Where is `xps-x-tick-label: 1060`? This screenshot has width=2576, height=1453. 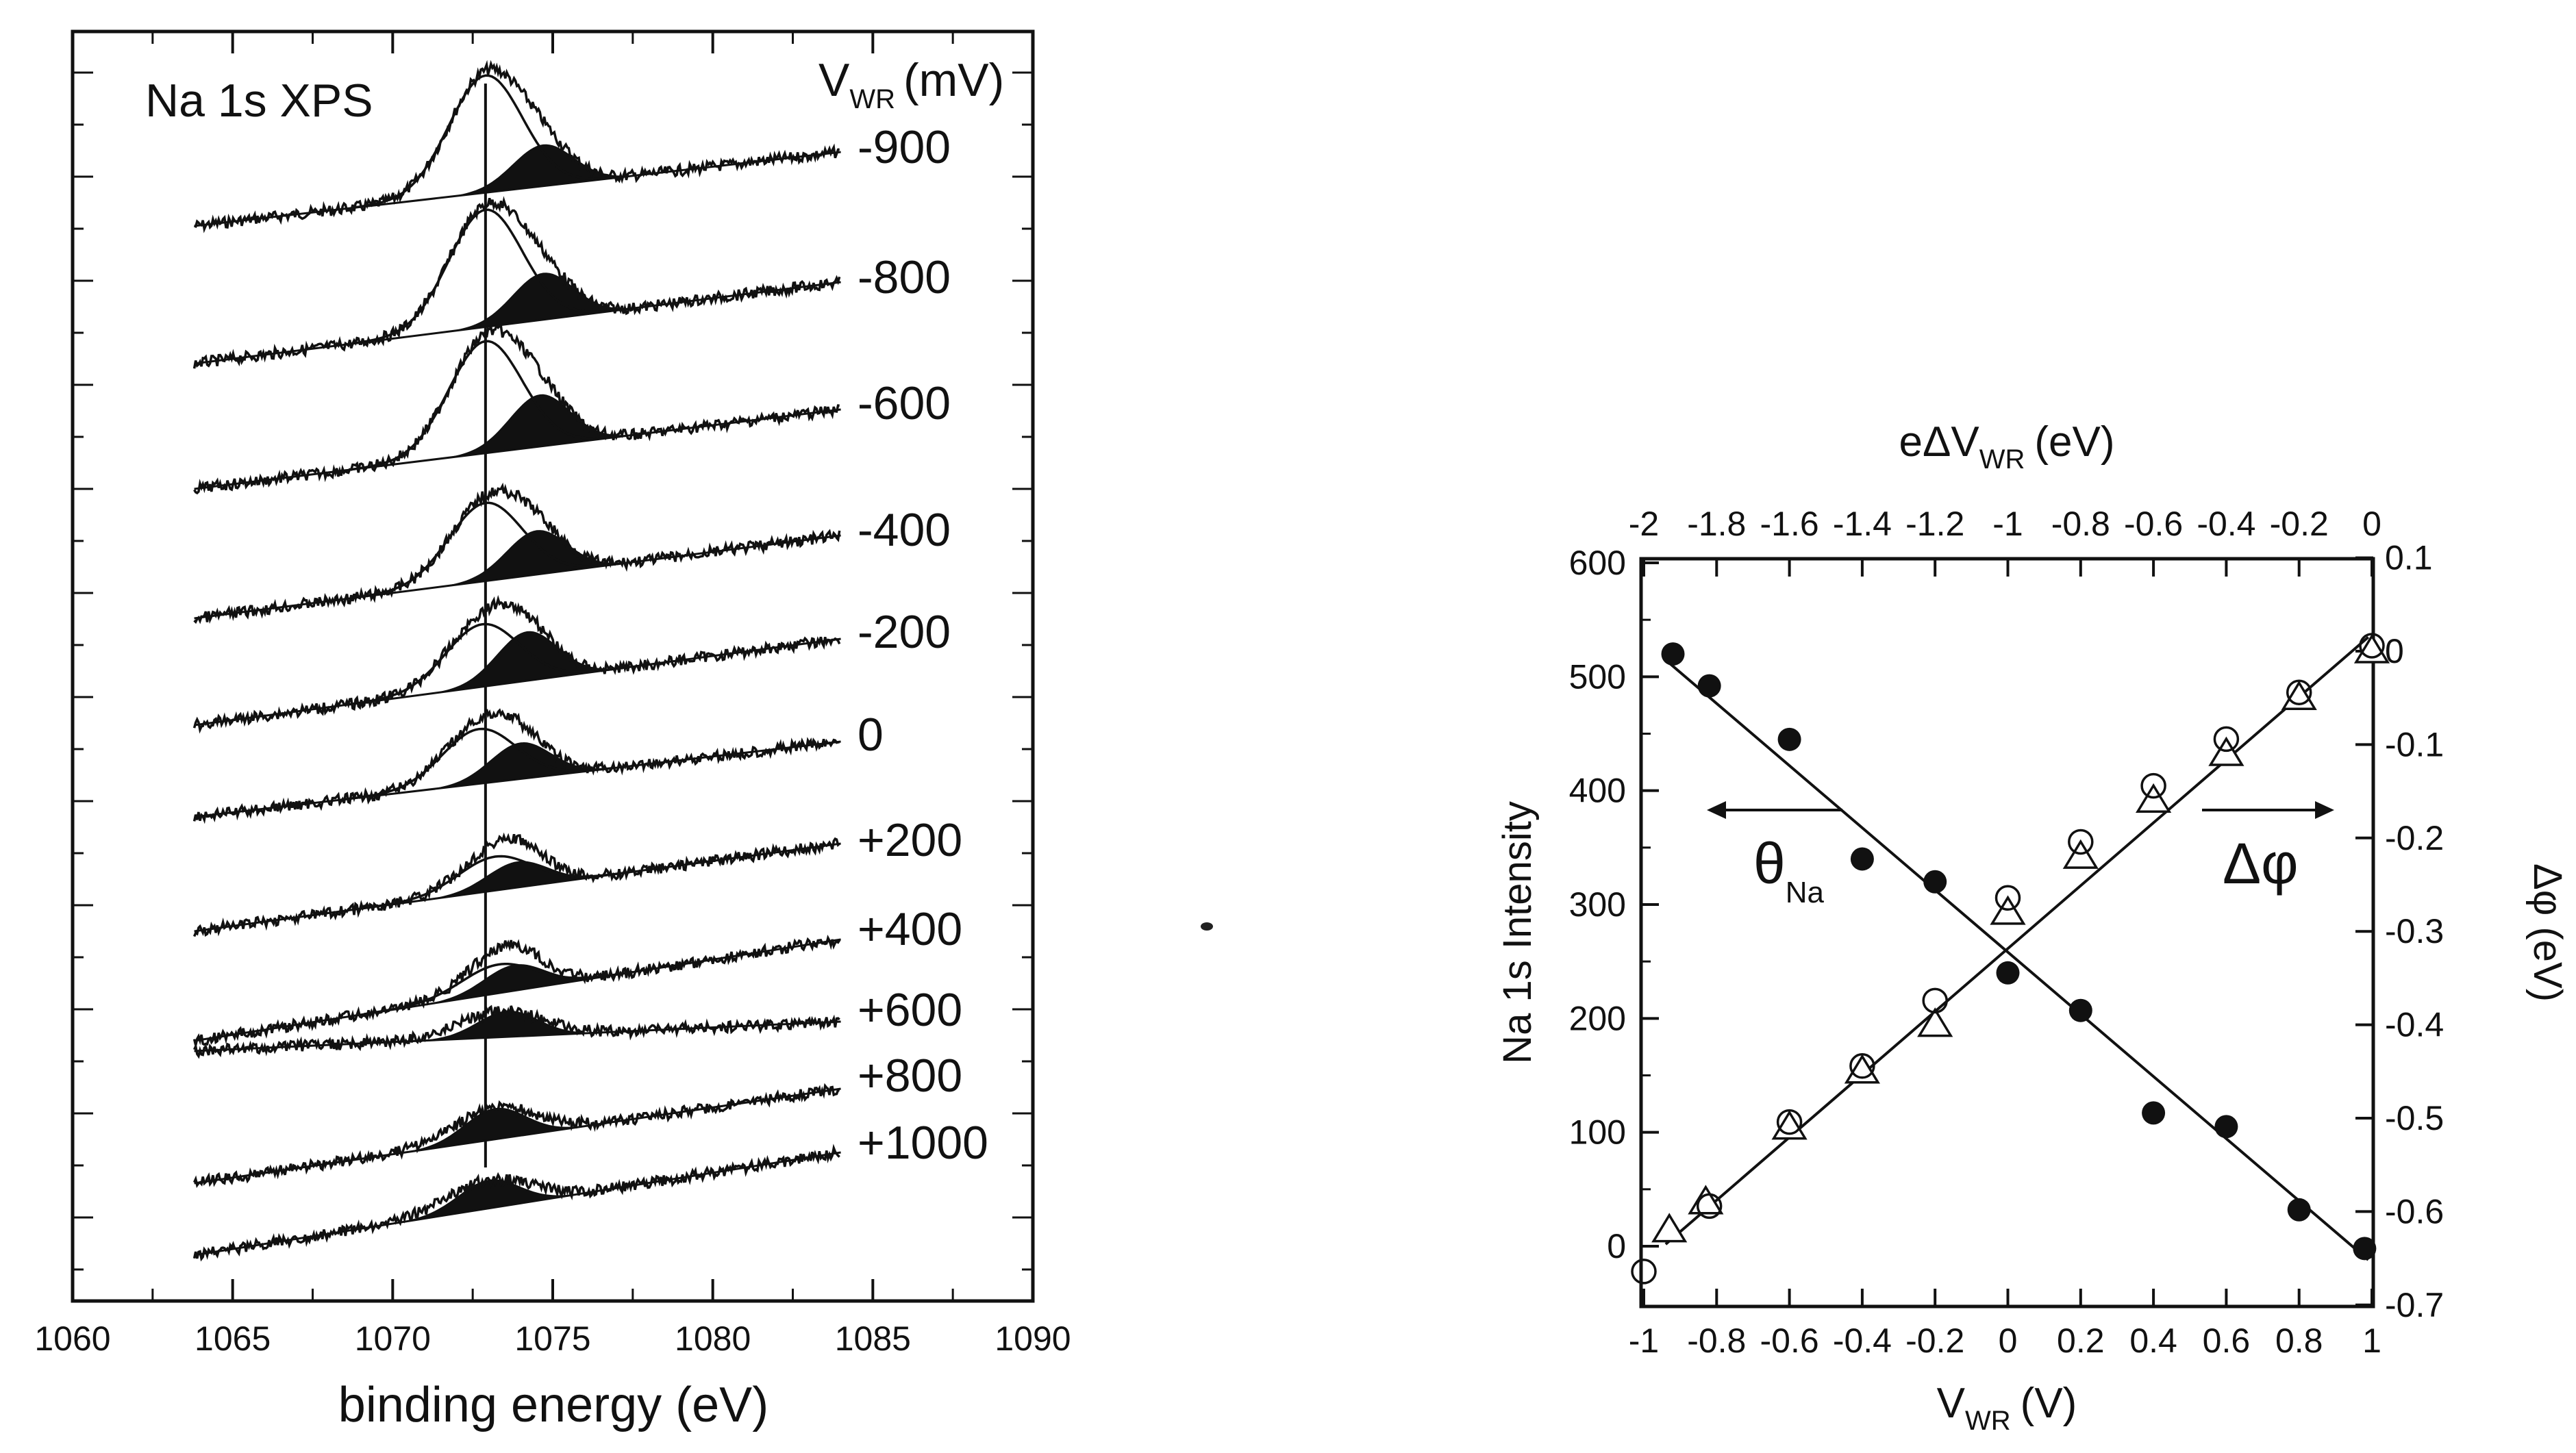 xps-x-tick-label: 1060 is located at coordinates (72, 1338).